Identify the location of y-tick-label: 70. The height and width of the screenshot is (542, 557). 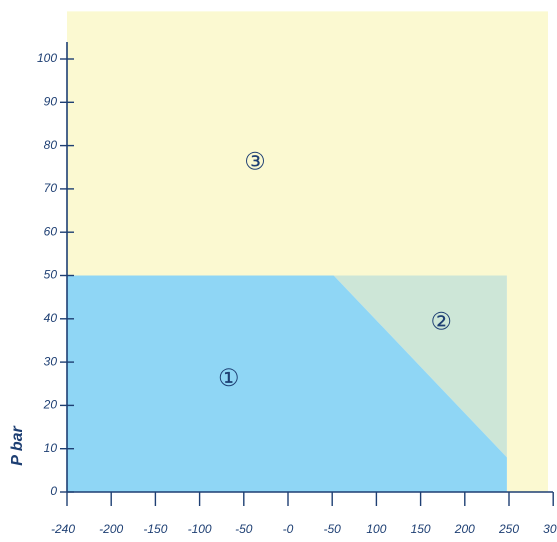
(51, 188).